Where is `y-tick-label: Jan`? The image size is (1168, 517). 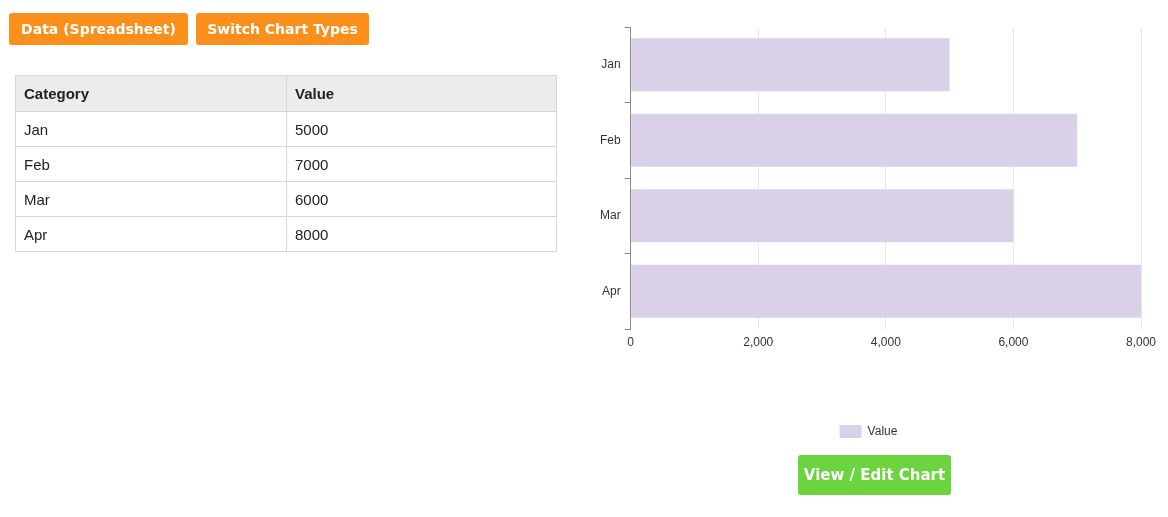
y-tick-label: Jan is located at coordinates (611, 64).